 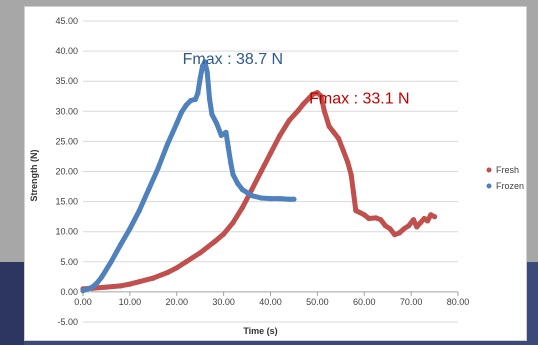 I want to click on y-tick-10: 45.00, so click(x=66, y=21).